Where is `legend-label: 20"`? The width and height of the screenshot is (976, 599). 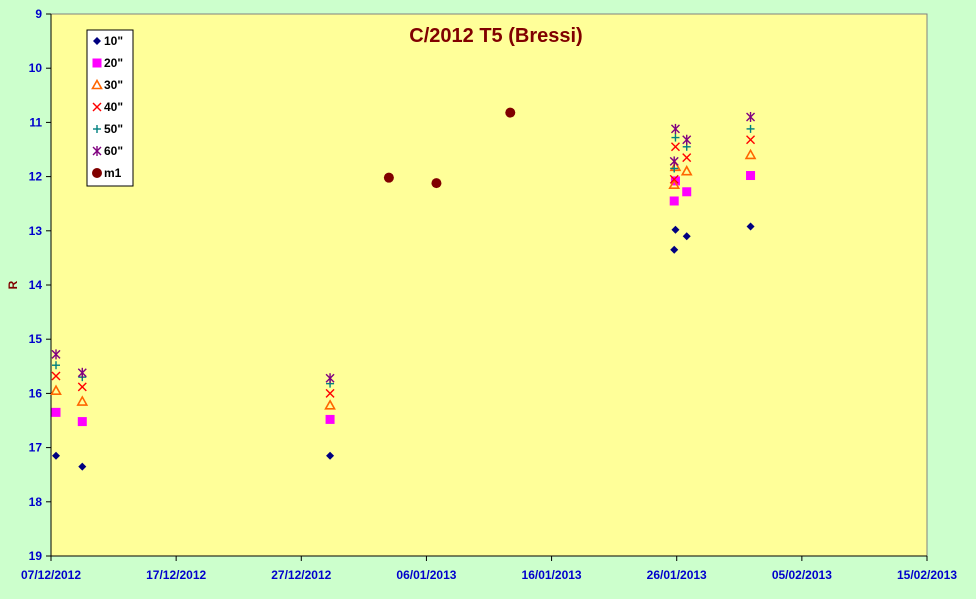 legend-label: 20" is located at coordinates (113, 63).